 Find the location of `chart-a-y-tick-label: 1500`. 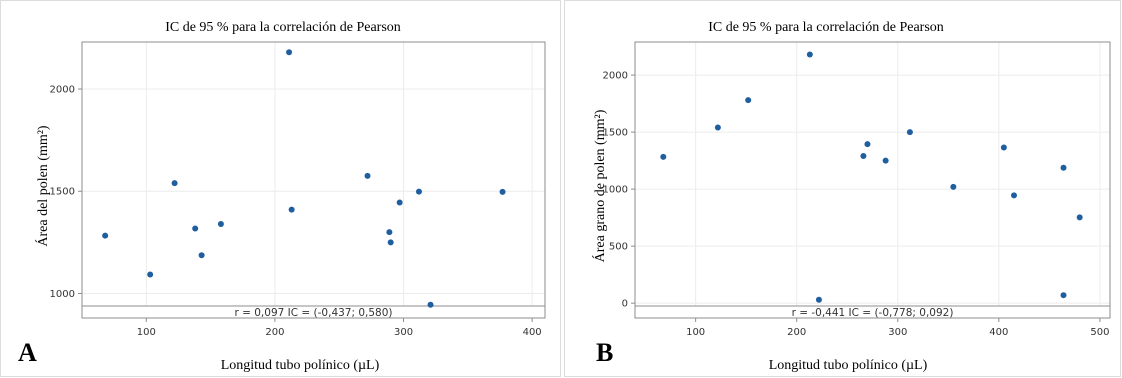

chart-a-y-tick-label: 1500 is located at coordinates (62, 192).